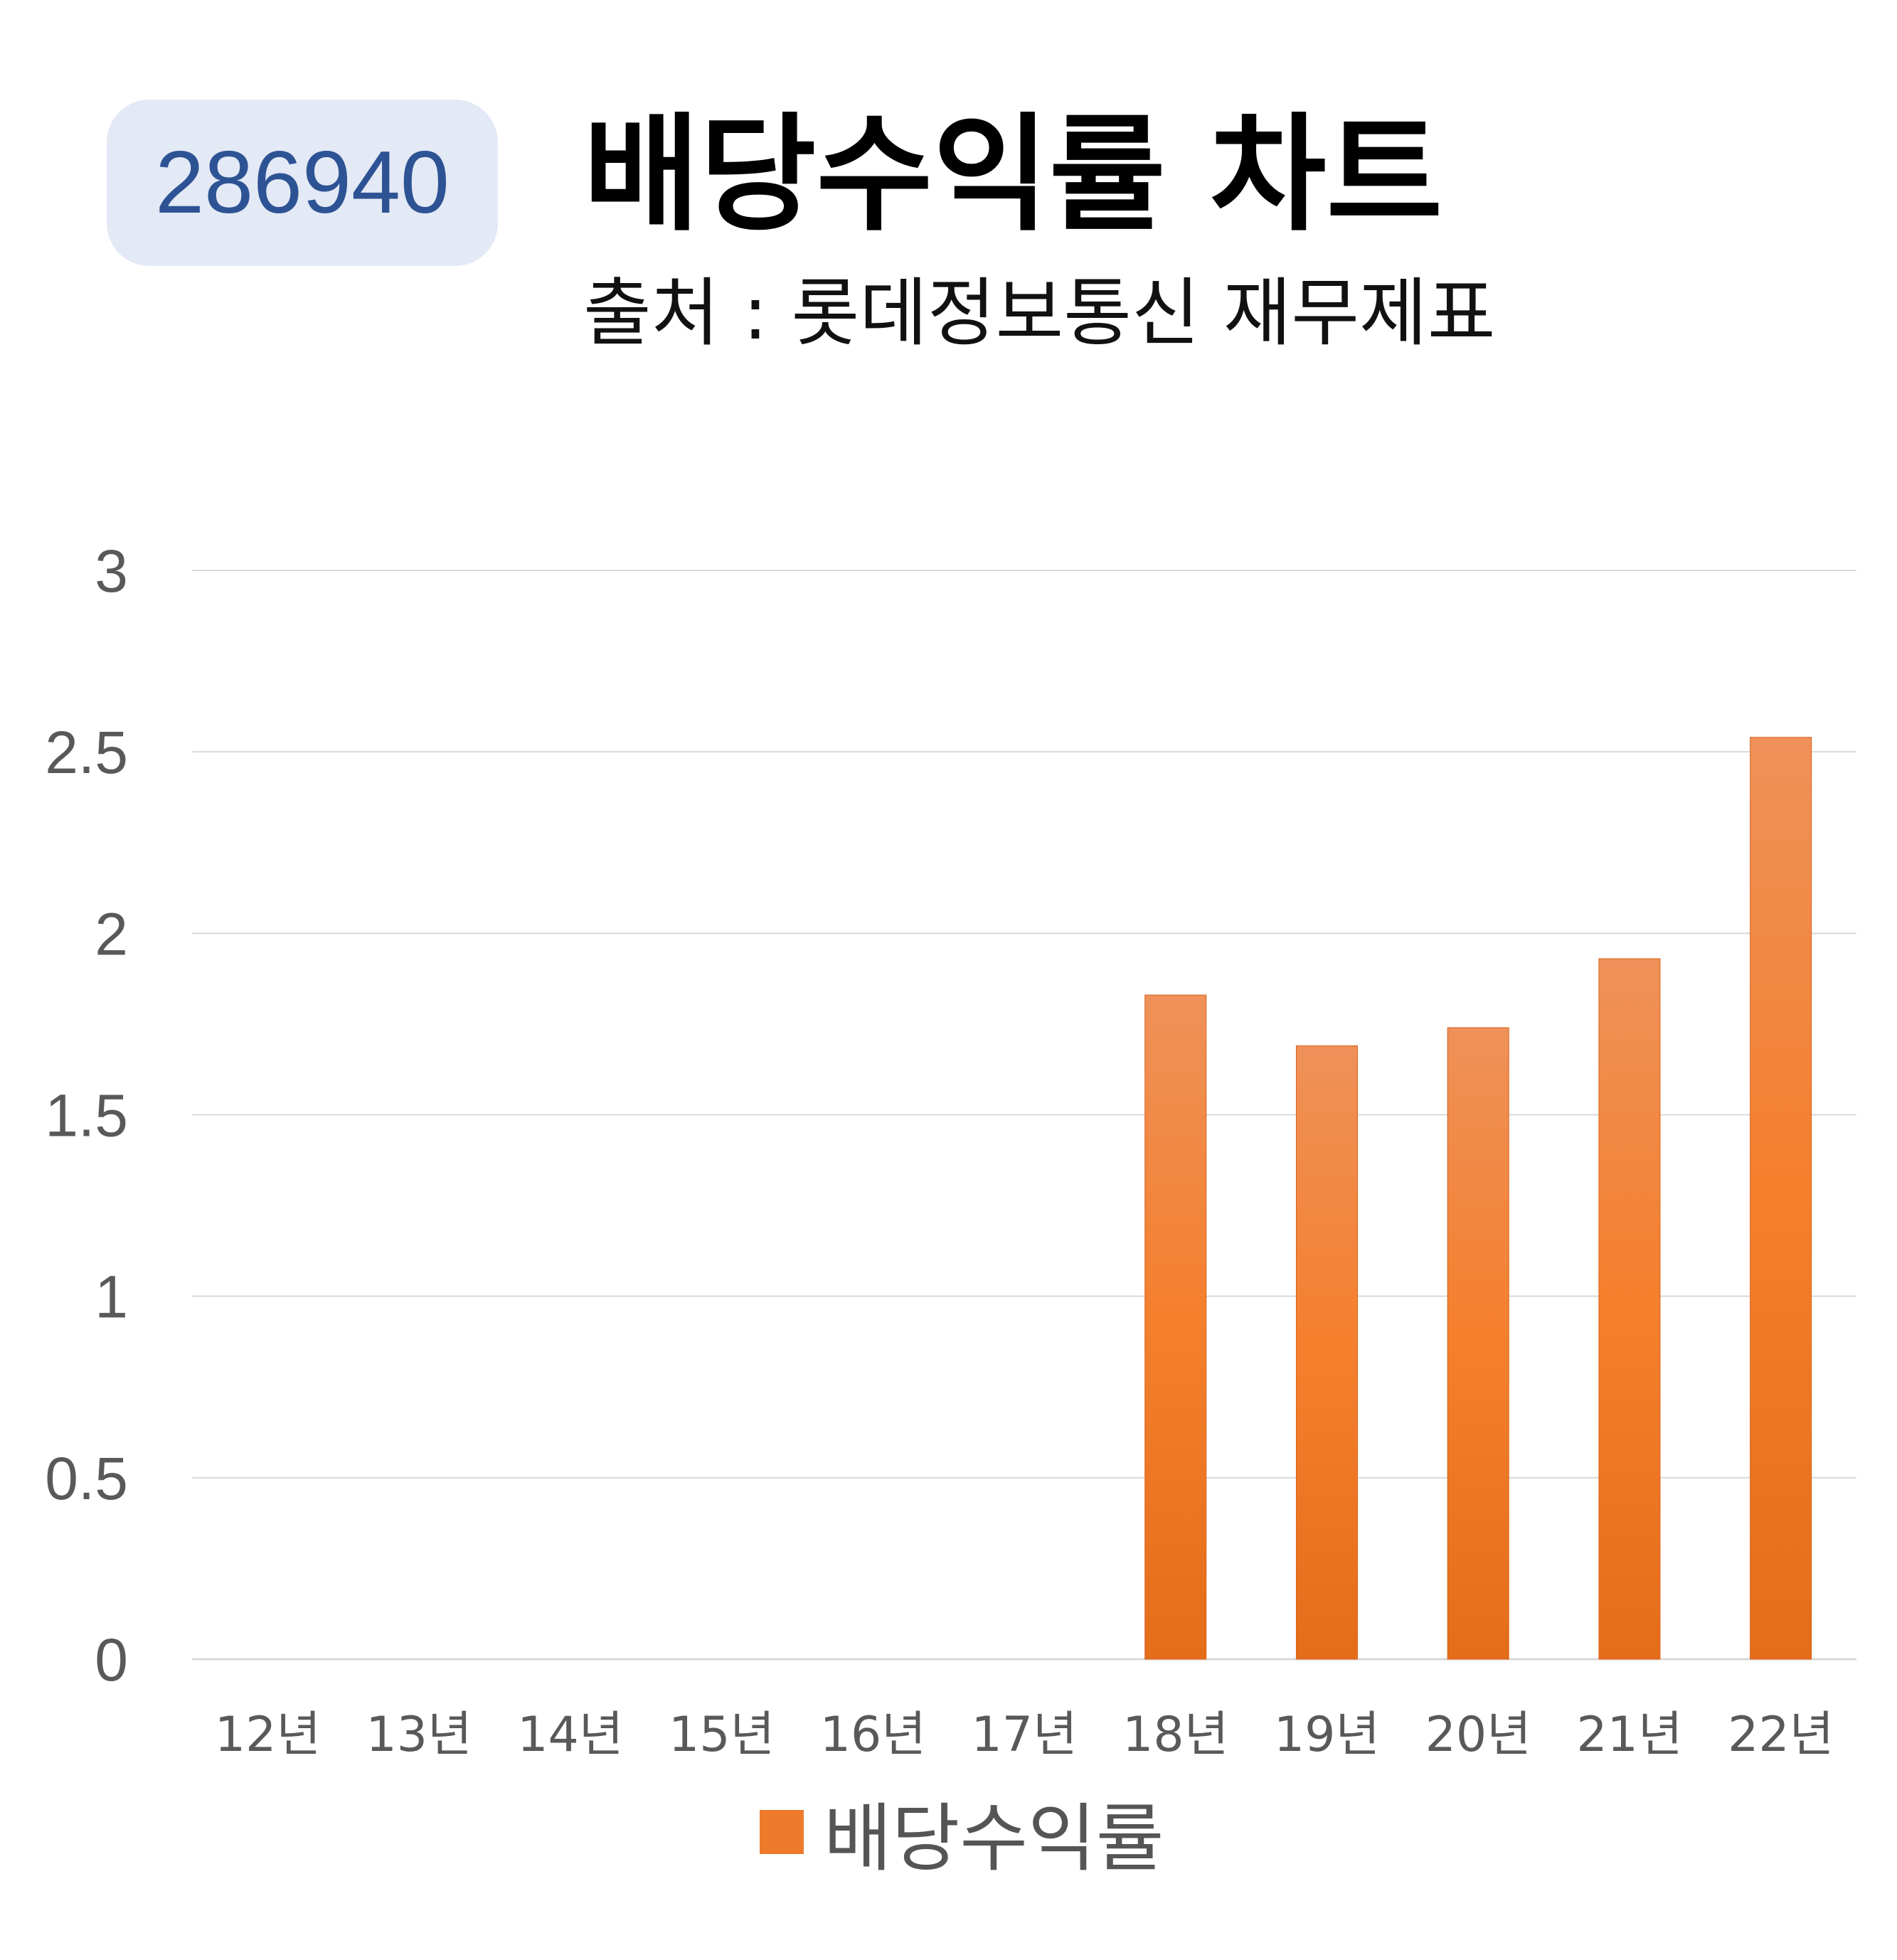 This screenshot has width=1897, height=1960. Describe the element at coordinates (722, 1735) in the screenshot. I see `x-tick-label: 15년` at that location.